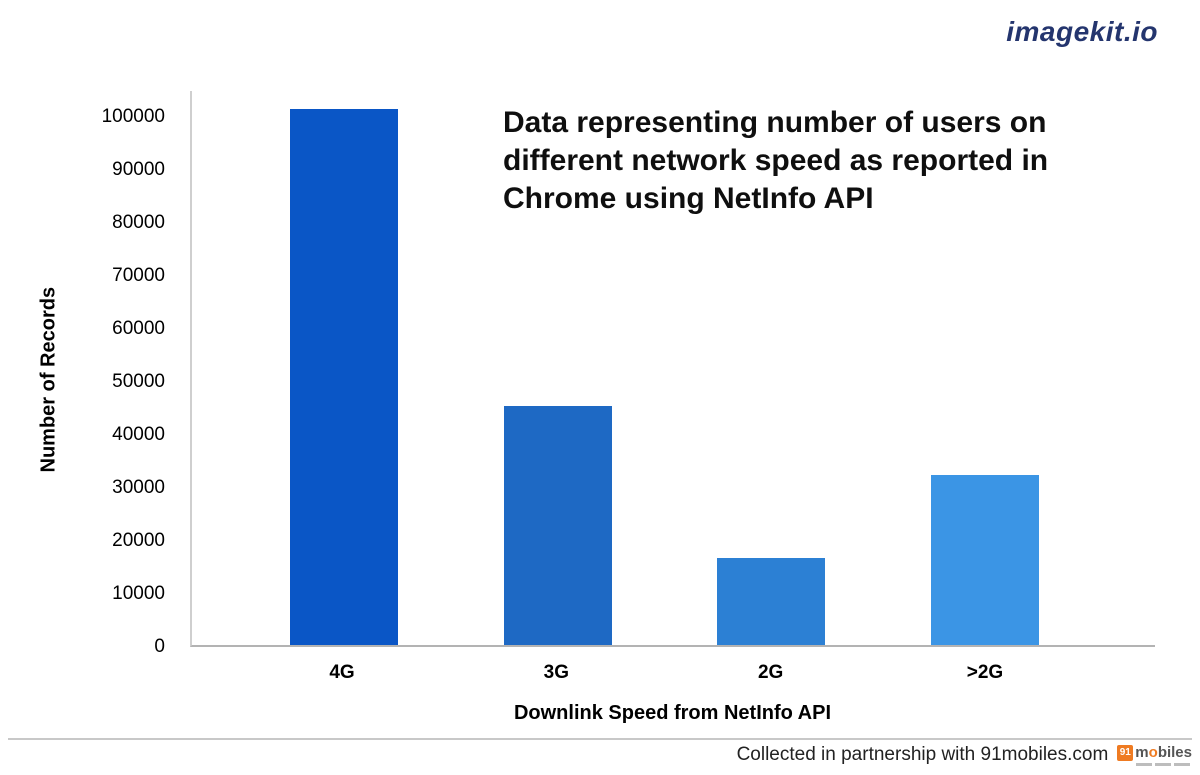 This screenshot has height=775, width=1200. Describe the element at coordinates (159, 646) in the screenshot. I see `y-tick-label: 0` at that location.